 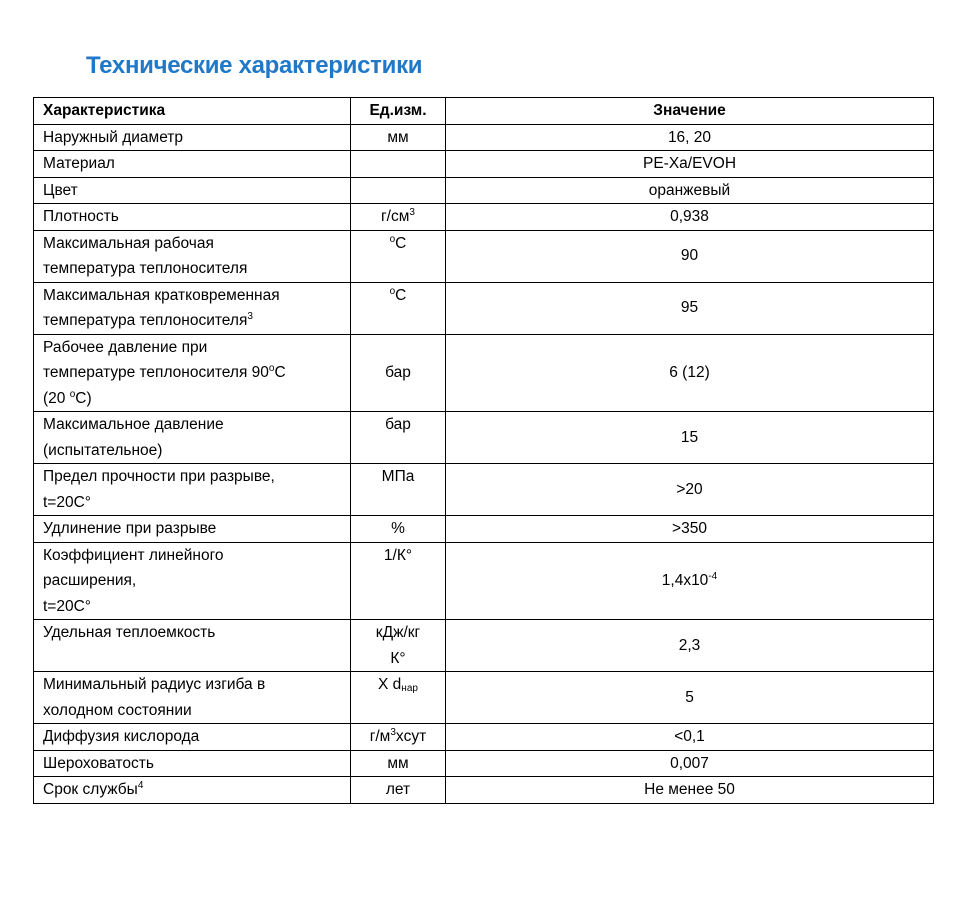 What do you see at coordinates (192, 111) in the screenshot?
I see `header-characteristic: Характеристика` at bounding box center [192, 111].